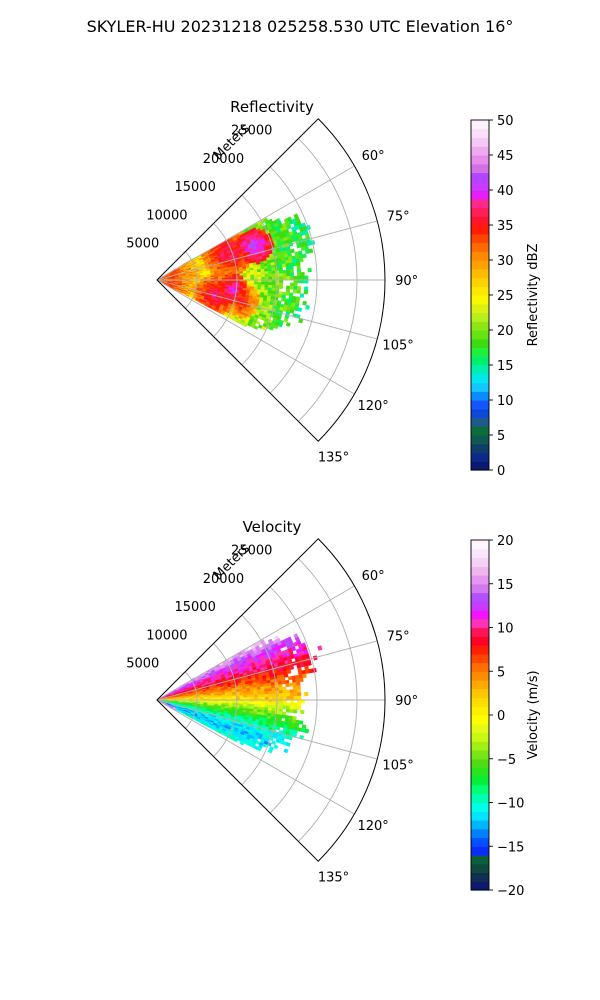  What do you see at coordinates (505, 401) in the screenshot?
I see `colorbar-tick-label: 10` at bounding box center [505, 401].